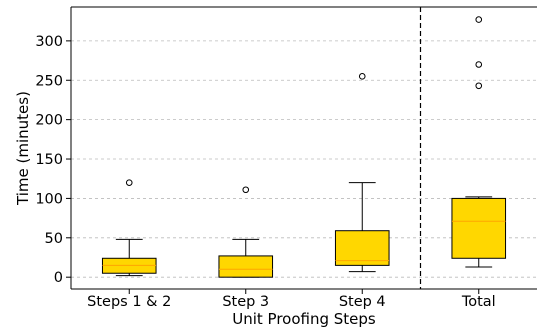  What do you see at coordinates (49, 121) in the screenshot?
I see `y-tick-label: 200` at bounding box center [49, 121].